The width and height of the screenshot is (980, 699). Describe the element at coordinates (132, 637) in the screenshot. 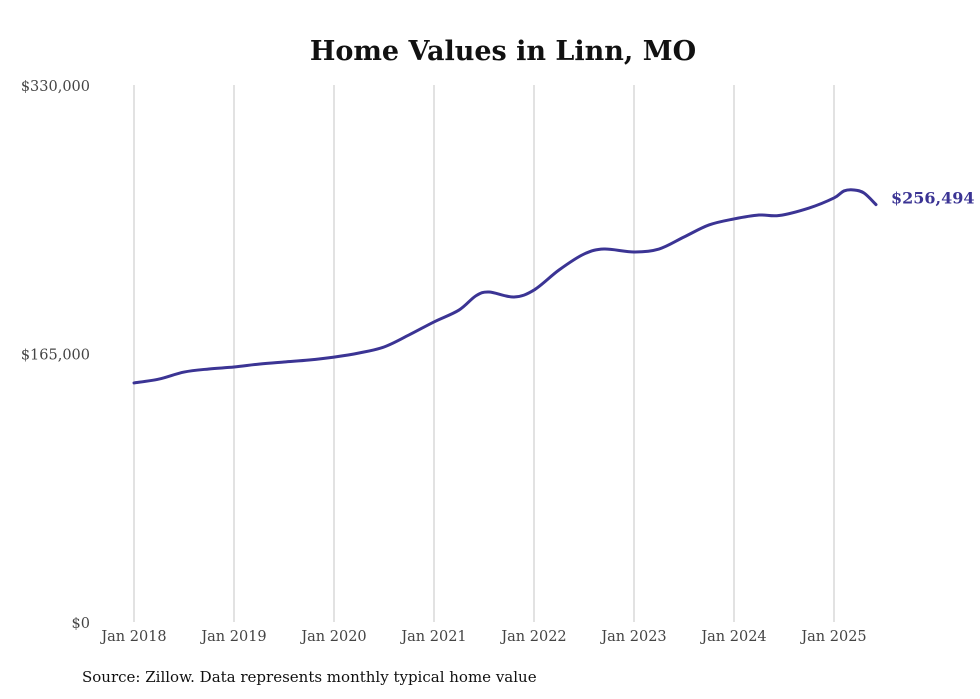

I see `x-tick-label: Jan 2018` at that location.